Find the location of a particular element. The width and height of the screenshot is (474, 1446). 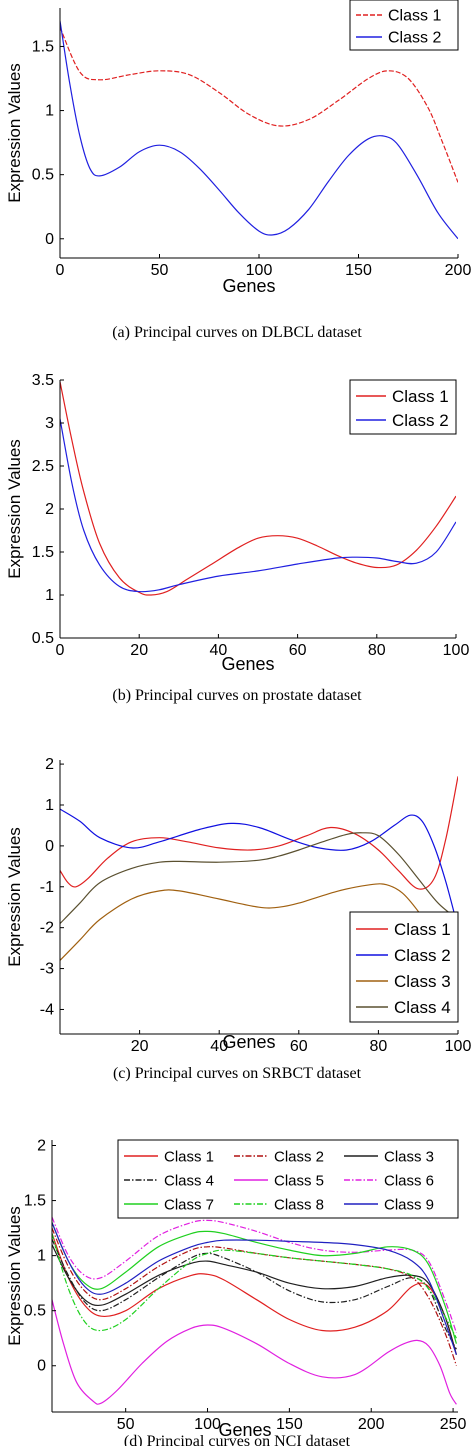

y-tick-label: 3.5 is located at coordinates (43, 380).